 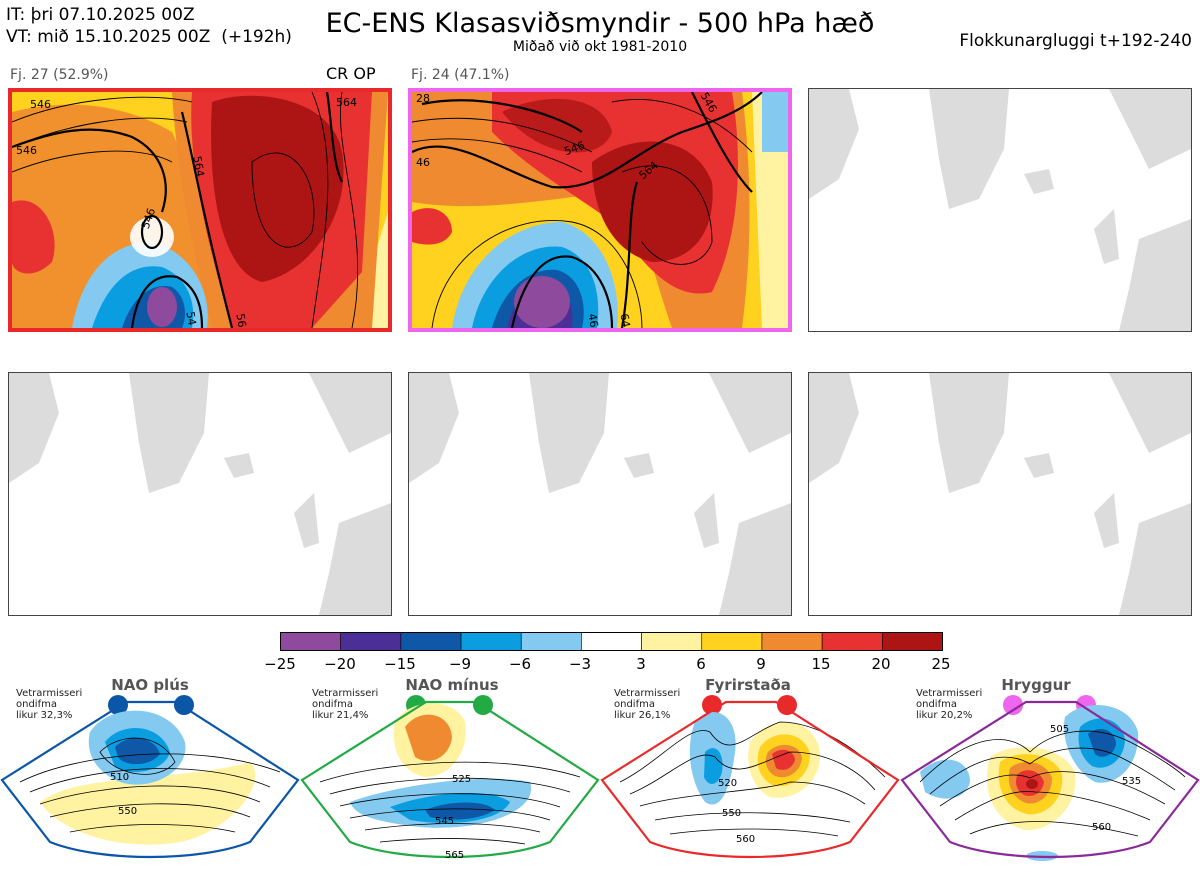 I want to click on colorbar-tick: −25, so click(x=280, y=664).